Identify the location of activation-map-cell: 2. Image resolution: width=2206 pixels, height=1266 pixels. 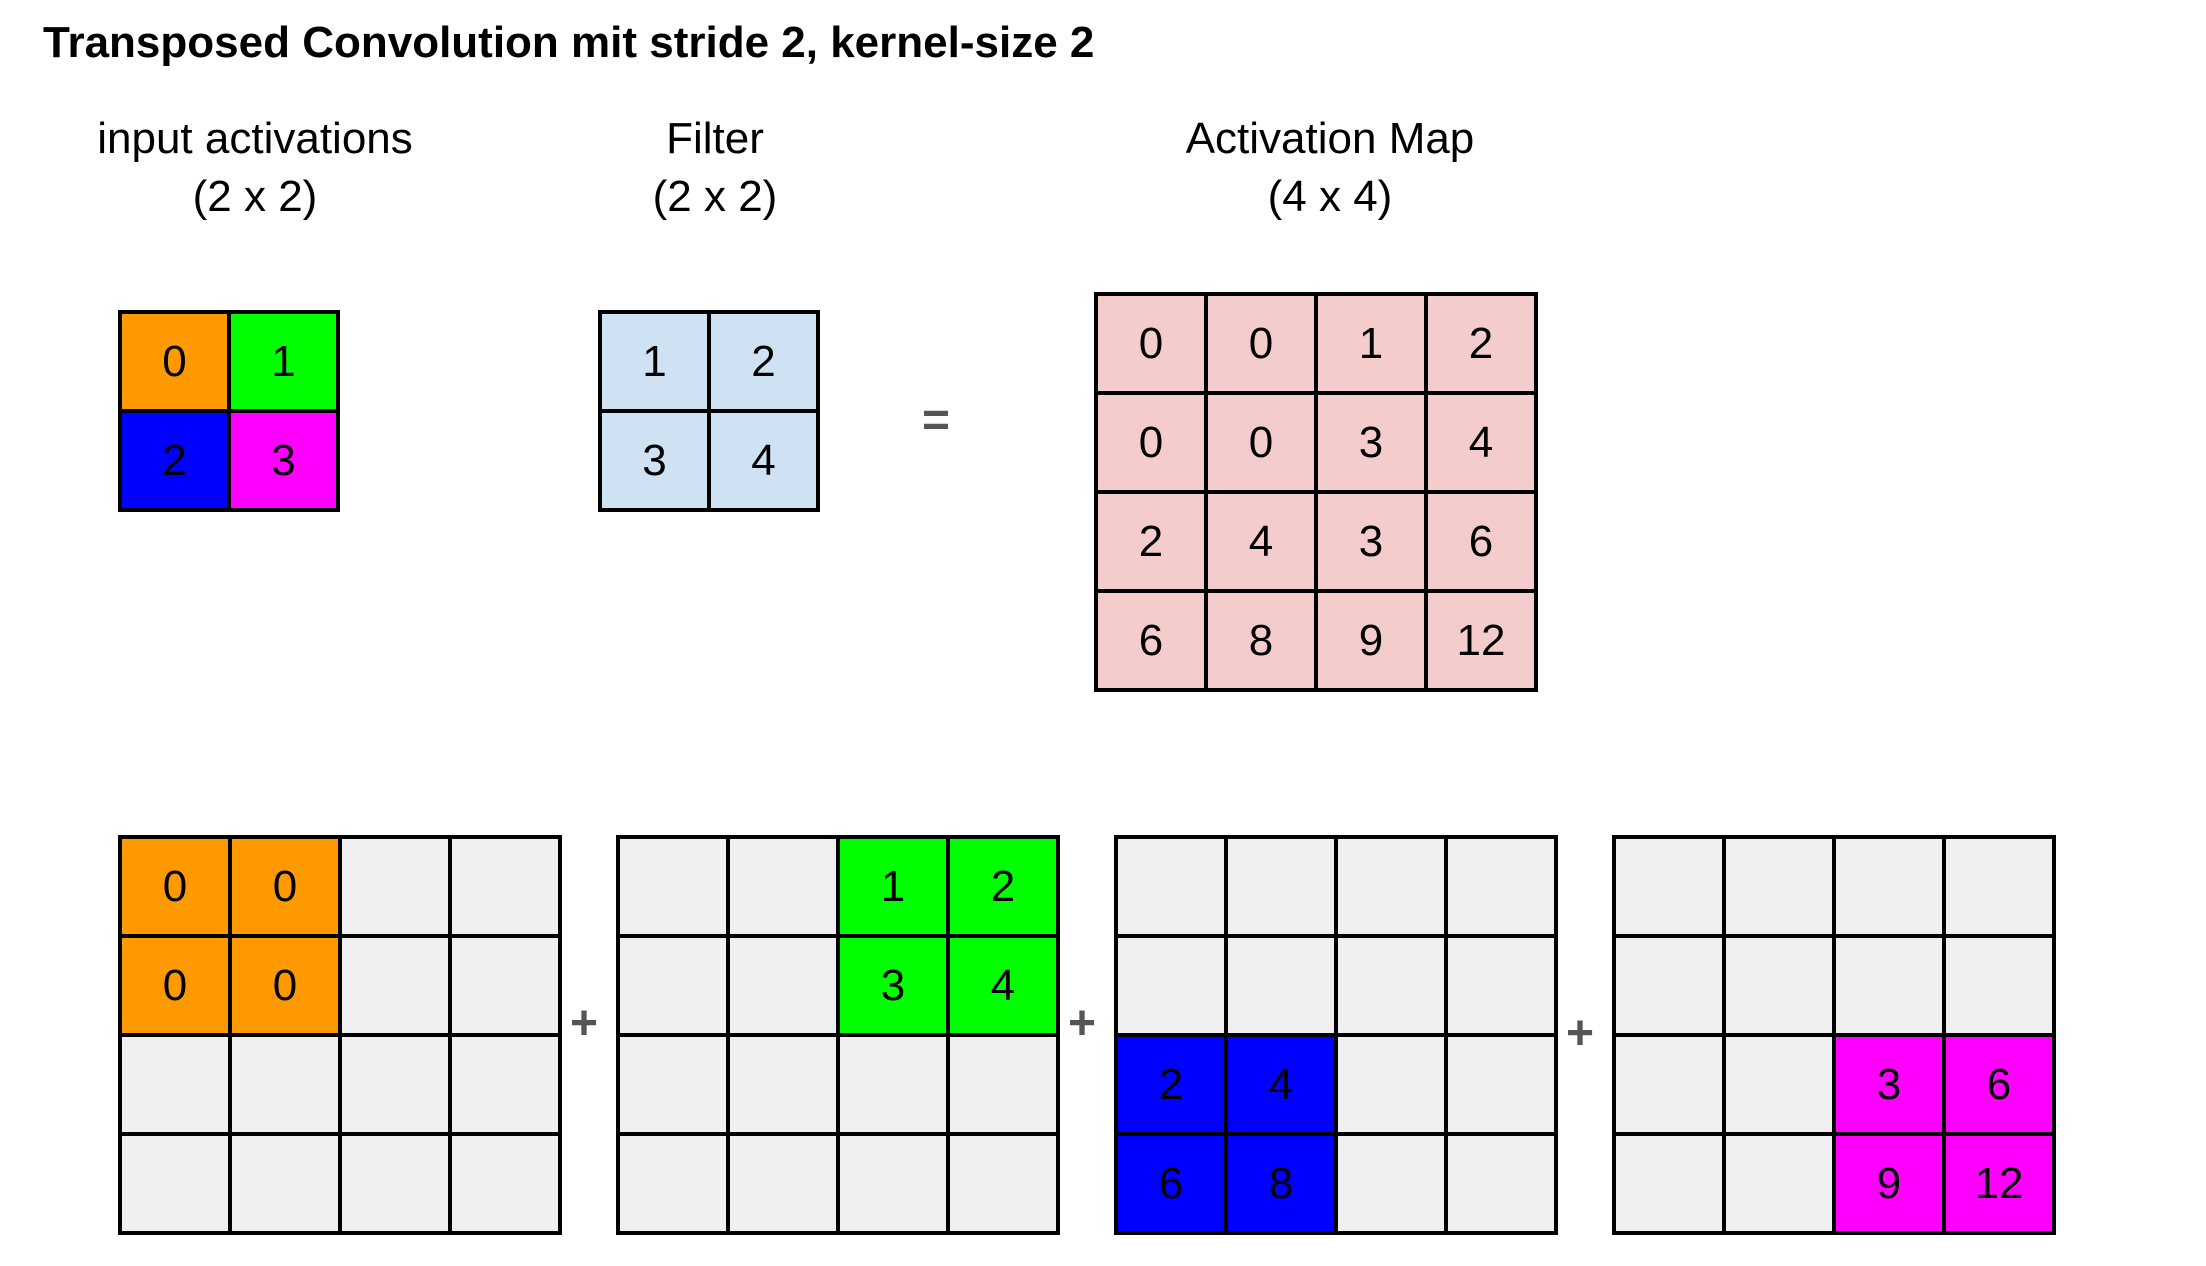
(1481, 343).